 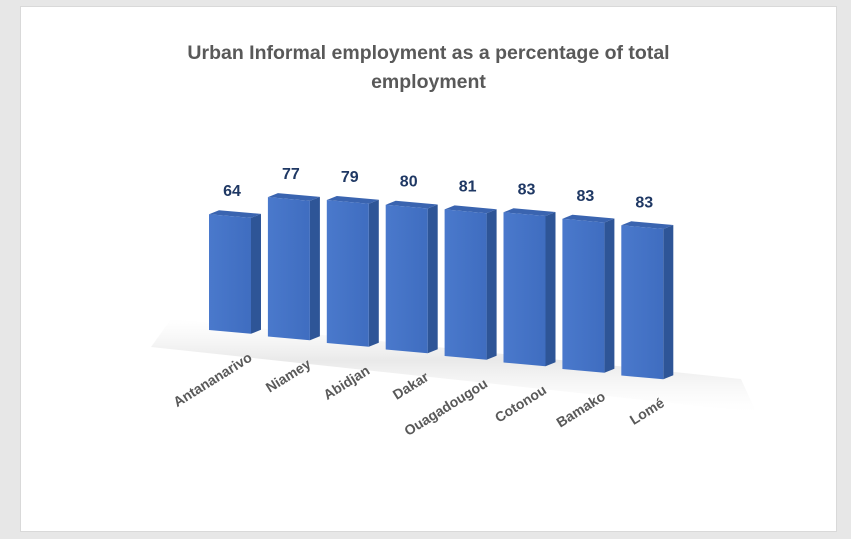 I want to click on chart-title-line-2: employment, so click(x=428, y=82).